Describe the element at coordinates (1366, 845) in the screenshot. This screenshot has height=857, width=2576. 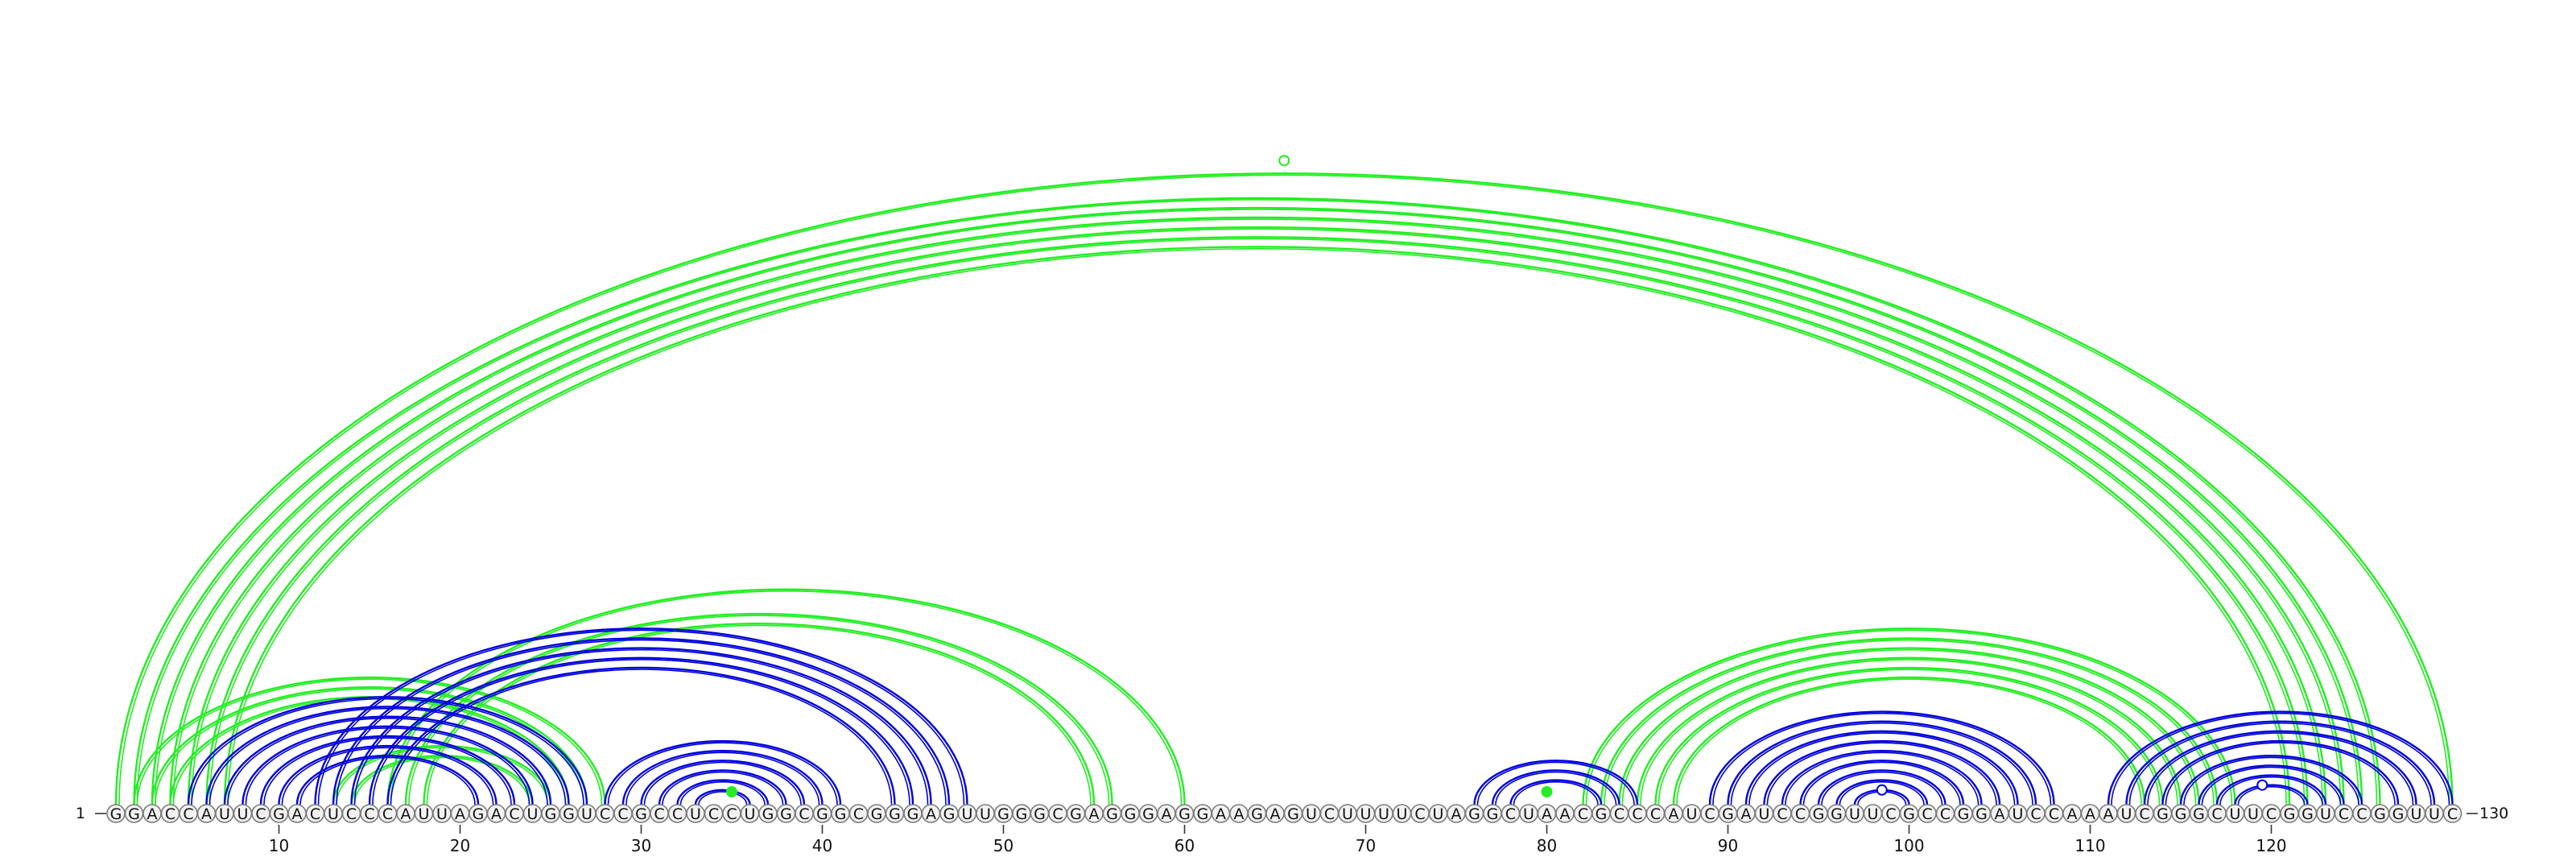
I see `tick-label: 70` at that location.